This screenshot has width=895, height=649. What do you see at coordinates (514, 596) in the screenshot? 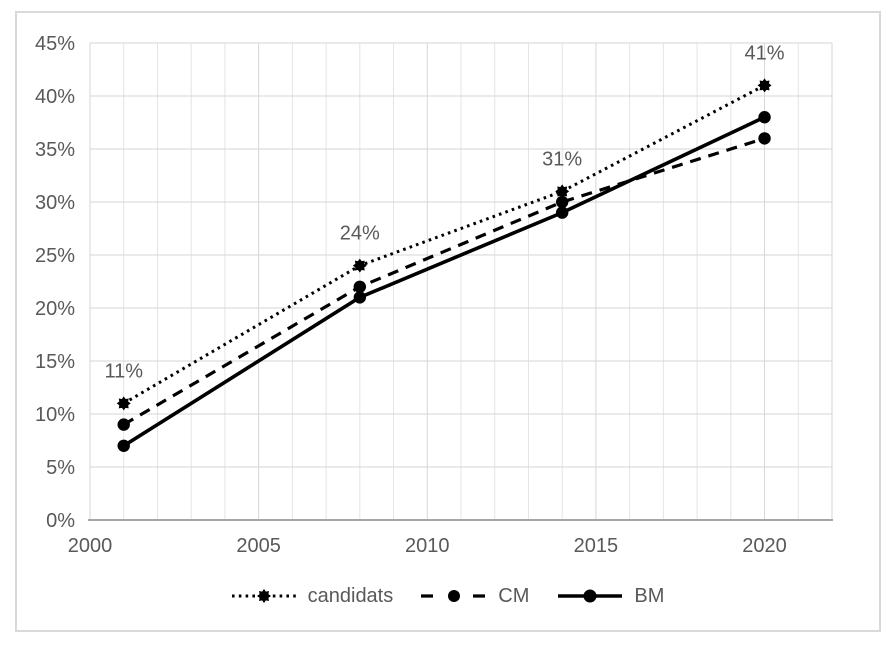
I see `legend-label-cm: CM` at bounding box center [514, 596].